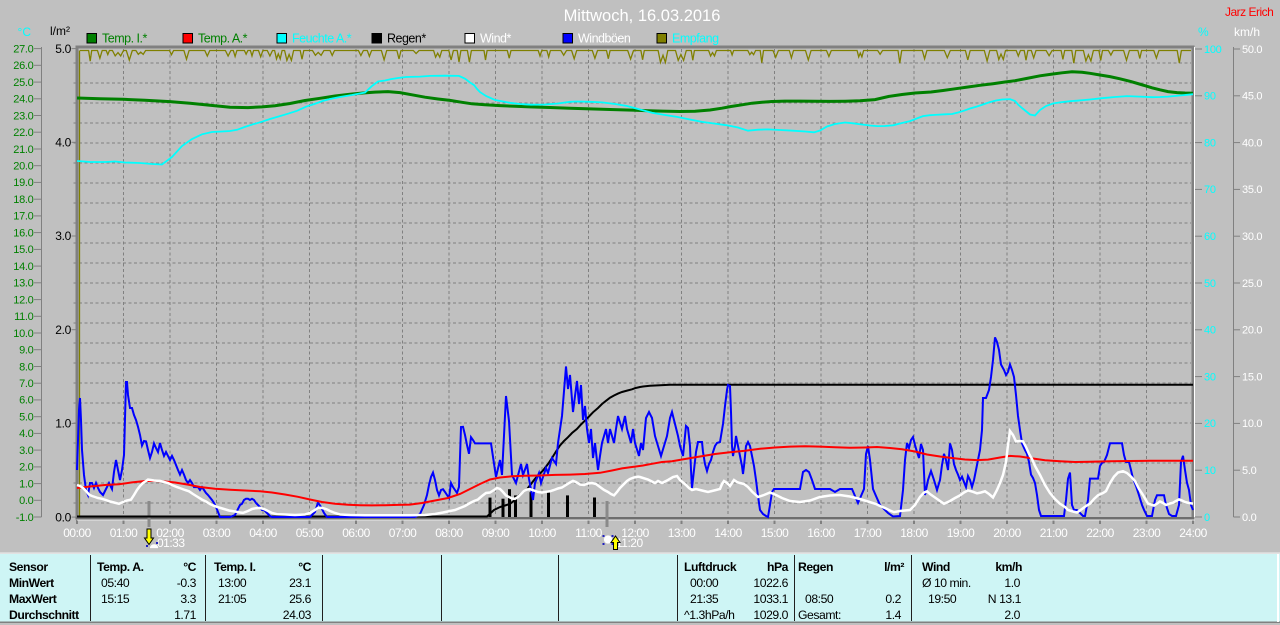 The height and width of the screenshot is (625, 1280). What do you see at coordinates (695, 39) in the screenshot?
I see `svg-text: Empfang` at bounding box center [695, 39].